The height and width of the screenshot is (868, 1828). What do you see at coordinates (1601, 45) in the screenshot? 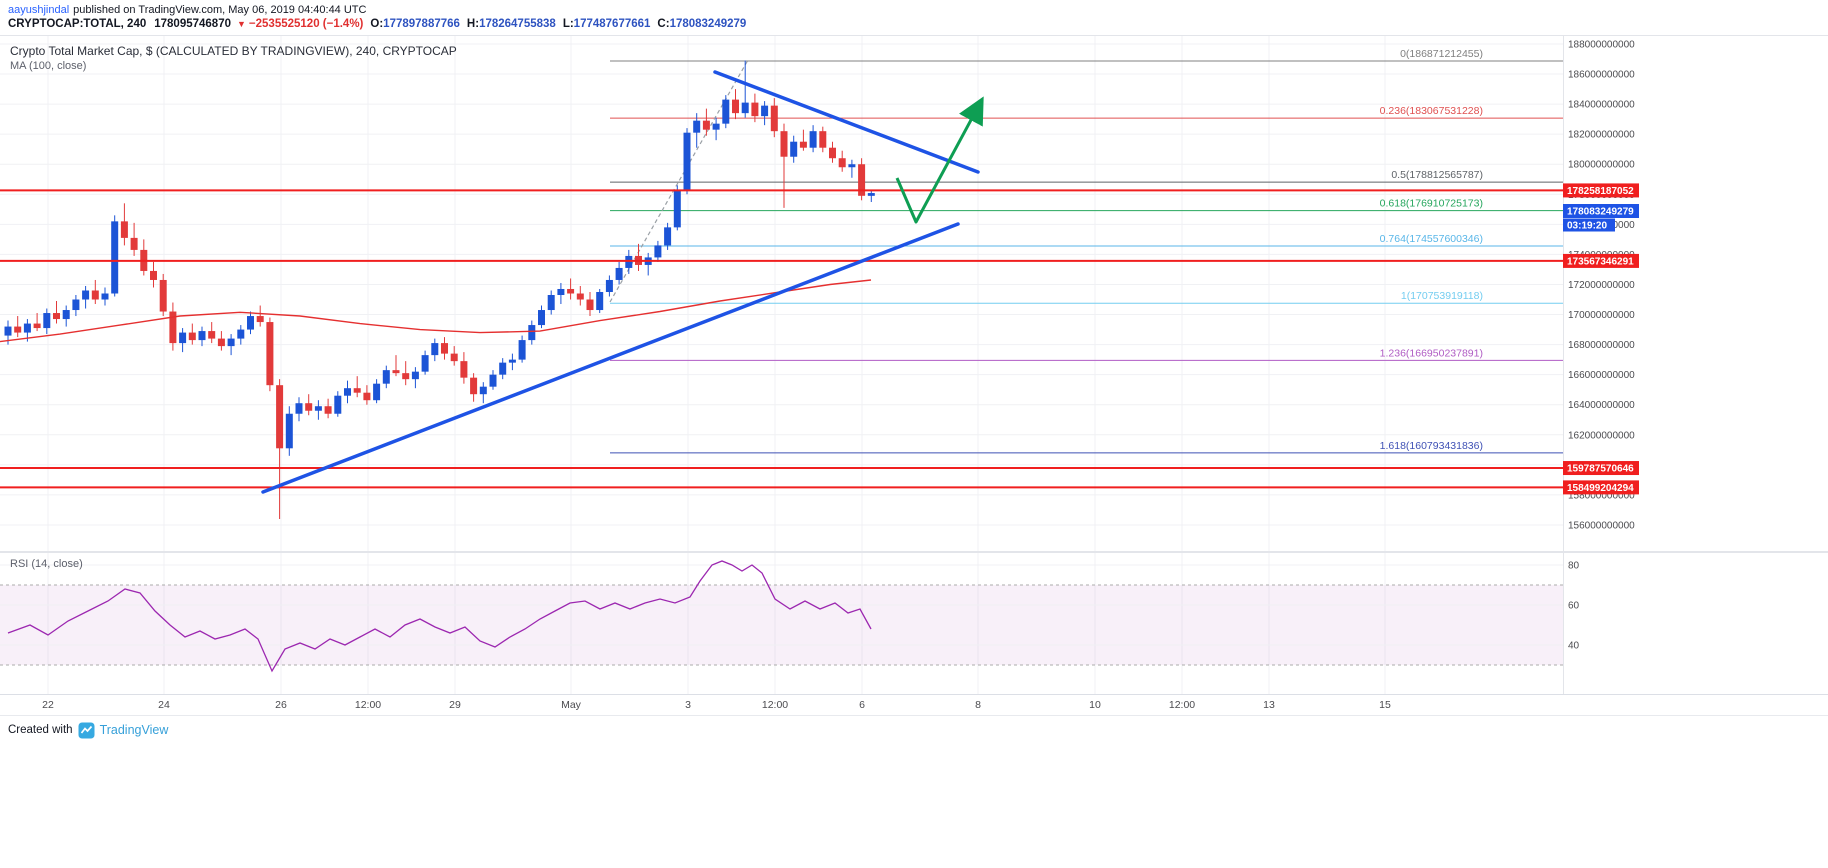
I see `price-axis-label: 188000000000` at bounding box center [1601, 45].